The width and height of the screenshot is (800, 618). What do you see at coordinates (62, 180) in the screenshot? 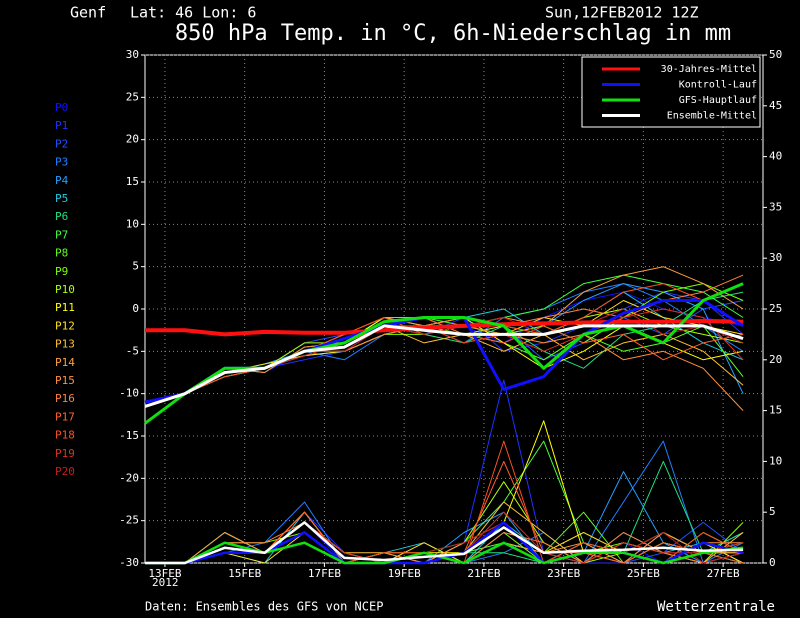
I see `member-label: P4` at bounding box center [62, 180].